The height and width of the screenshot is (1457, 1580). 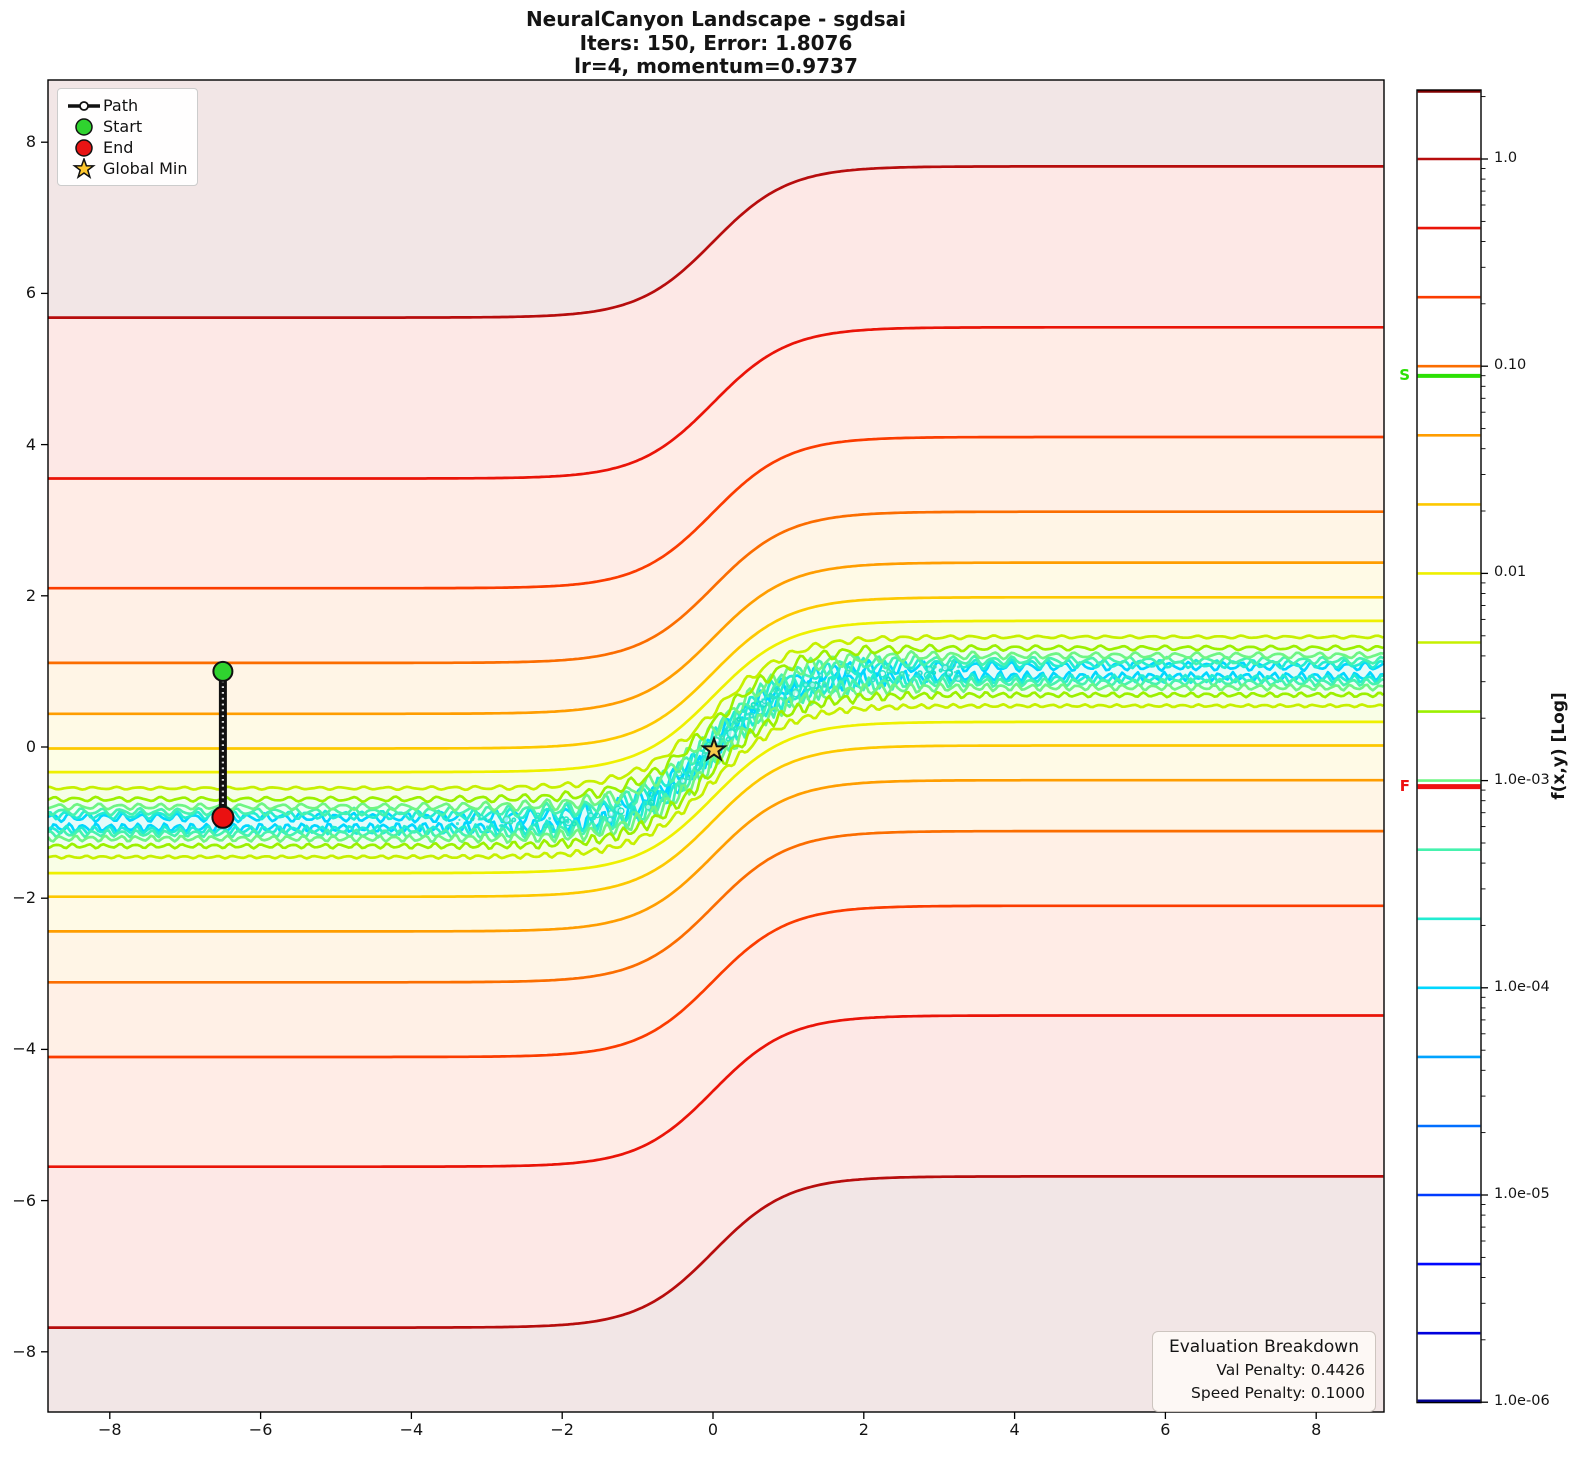 I want to click on colorbar-tick-label: 0.10, so click(x=1510, y=365).